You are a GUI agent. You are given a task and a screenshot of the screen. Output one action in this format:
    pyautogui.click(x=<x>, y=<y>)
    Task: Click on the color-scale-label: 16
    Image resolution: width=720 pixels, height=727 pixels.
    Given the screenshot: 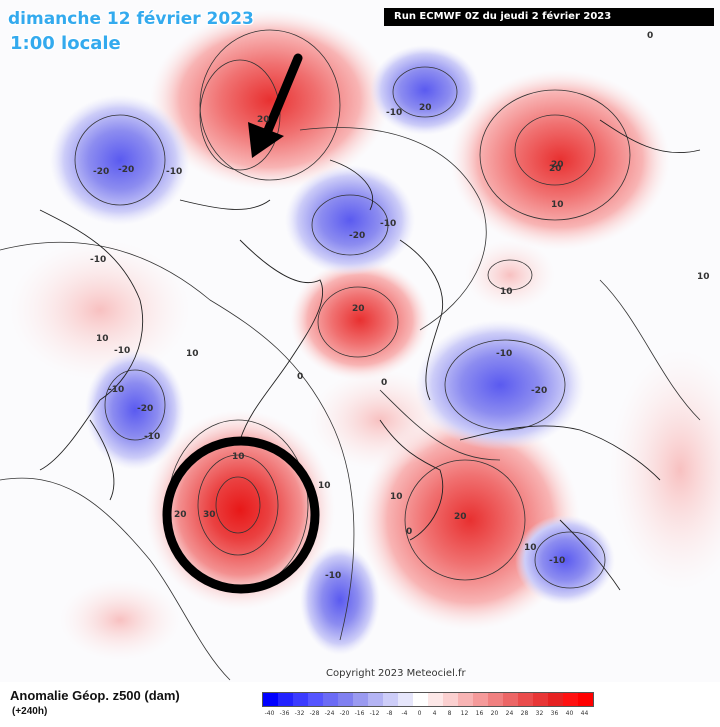 What is the action you would take?
    pyautogui.click(x=479, y=713)
    